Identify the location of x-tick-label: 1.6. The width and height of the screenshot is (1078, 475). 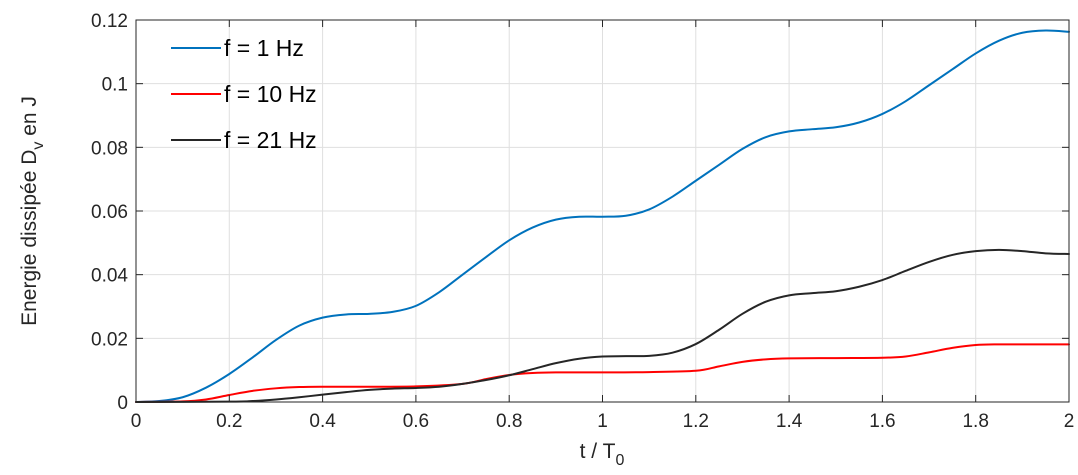
(882, 421).